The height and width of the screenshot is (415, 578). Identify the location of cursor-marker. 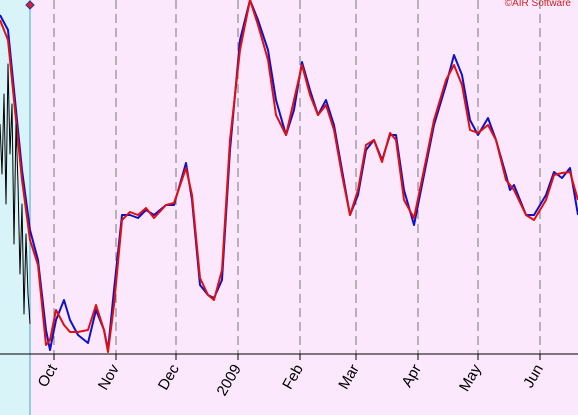
(30, 5).